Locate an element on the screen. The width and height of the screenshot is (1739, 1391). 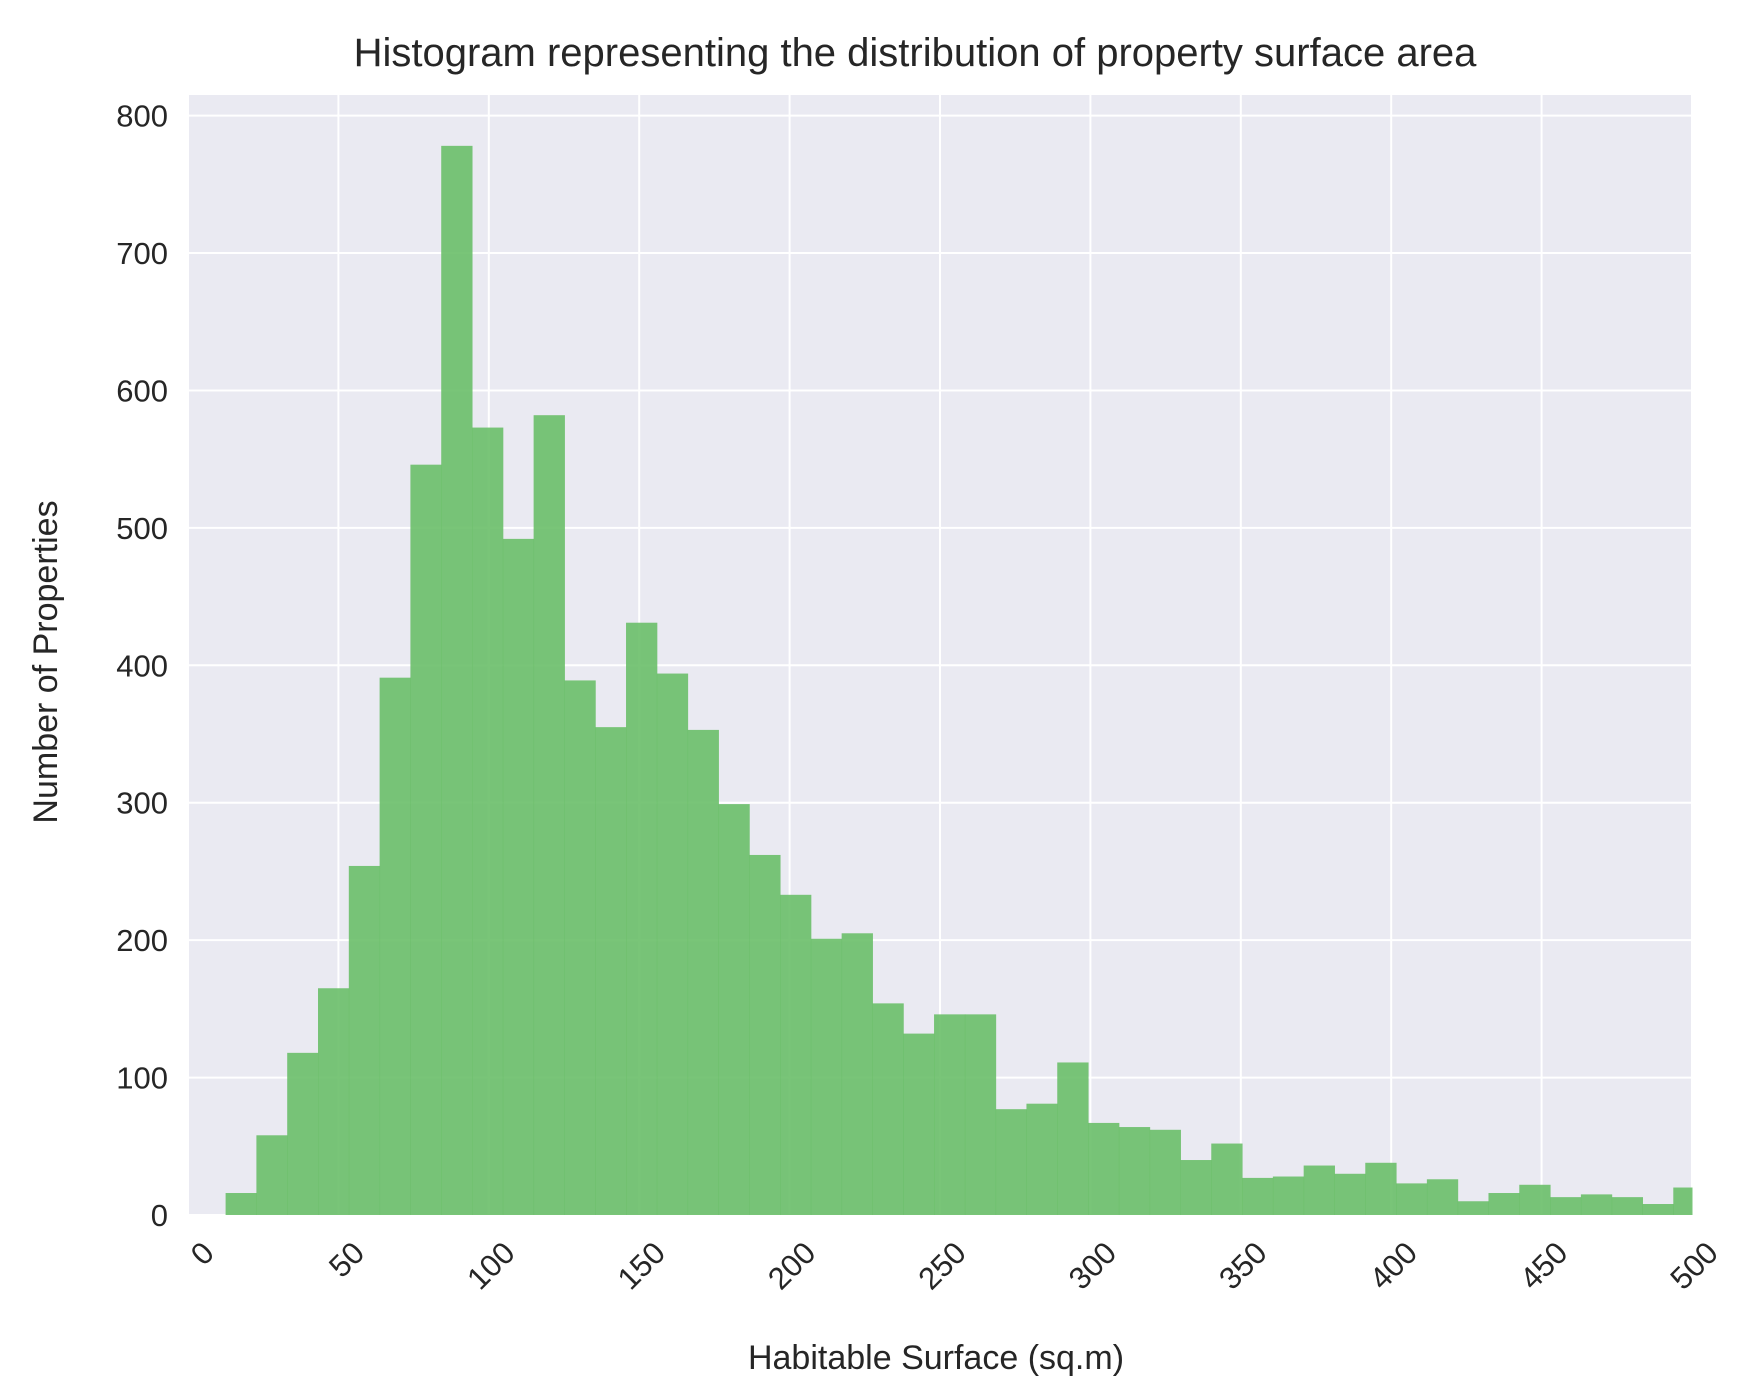
y-tick-label: 100 is located at coordinates (142, 1078).